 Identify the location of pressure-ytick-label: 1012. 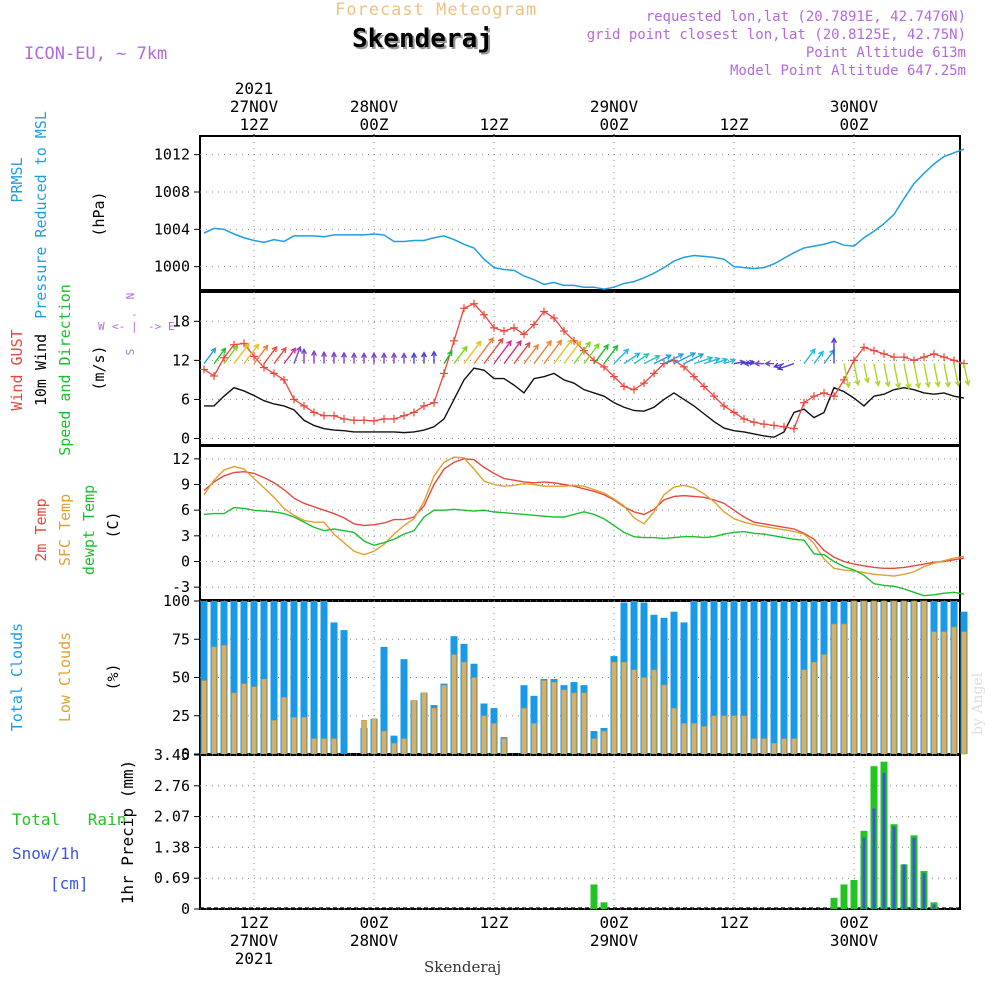
(172, 155).